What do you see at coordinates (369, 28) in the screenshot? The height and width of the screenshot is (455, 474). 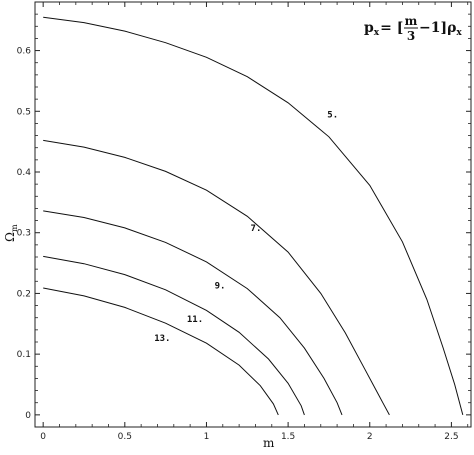 I see `eq-lhs: p` at bounding box center [369, 28].